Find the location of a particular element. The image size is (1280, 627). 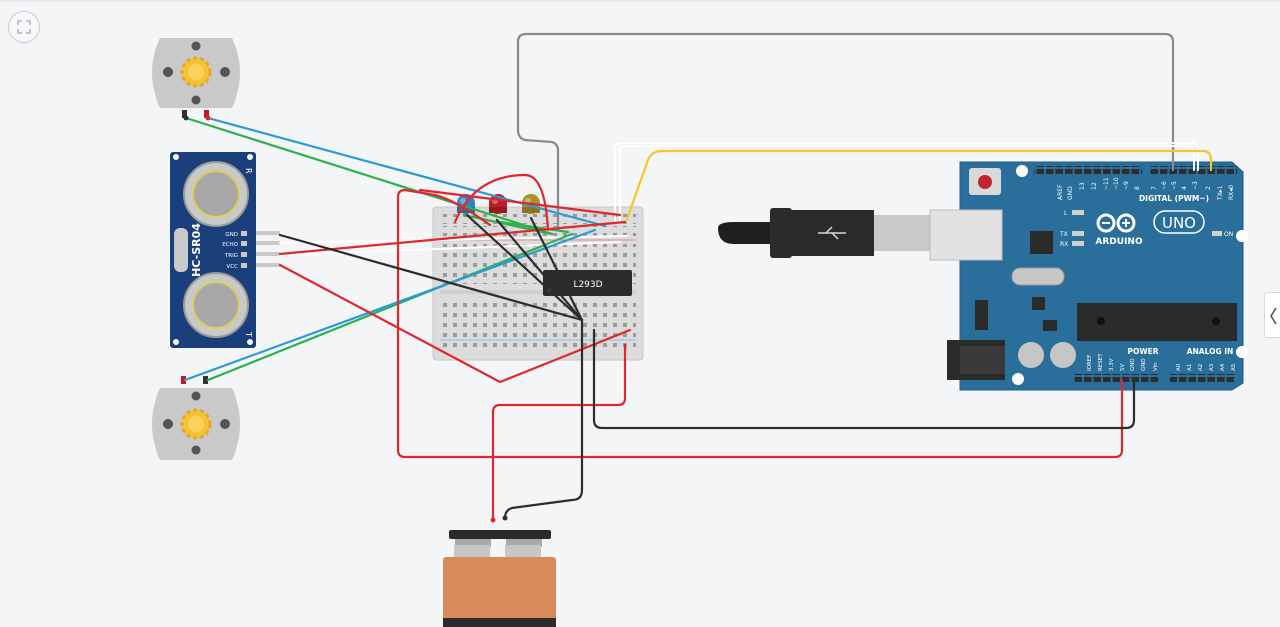

svg-text: ~6 is located at coordinates (1164, 185).